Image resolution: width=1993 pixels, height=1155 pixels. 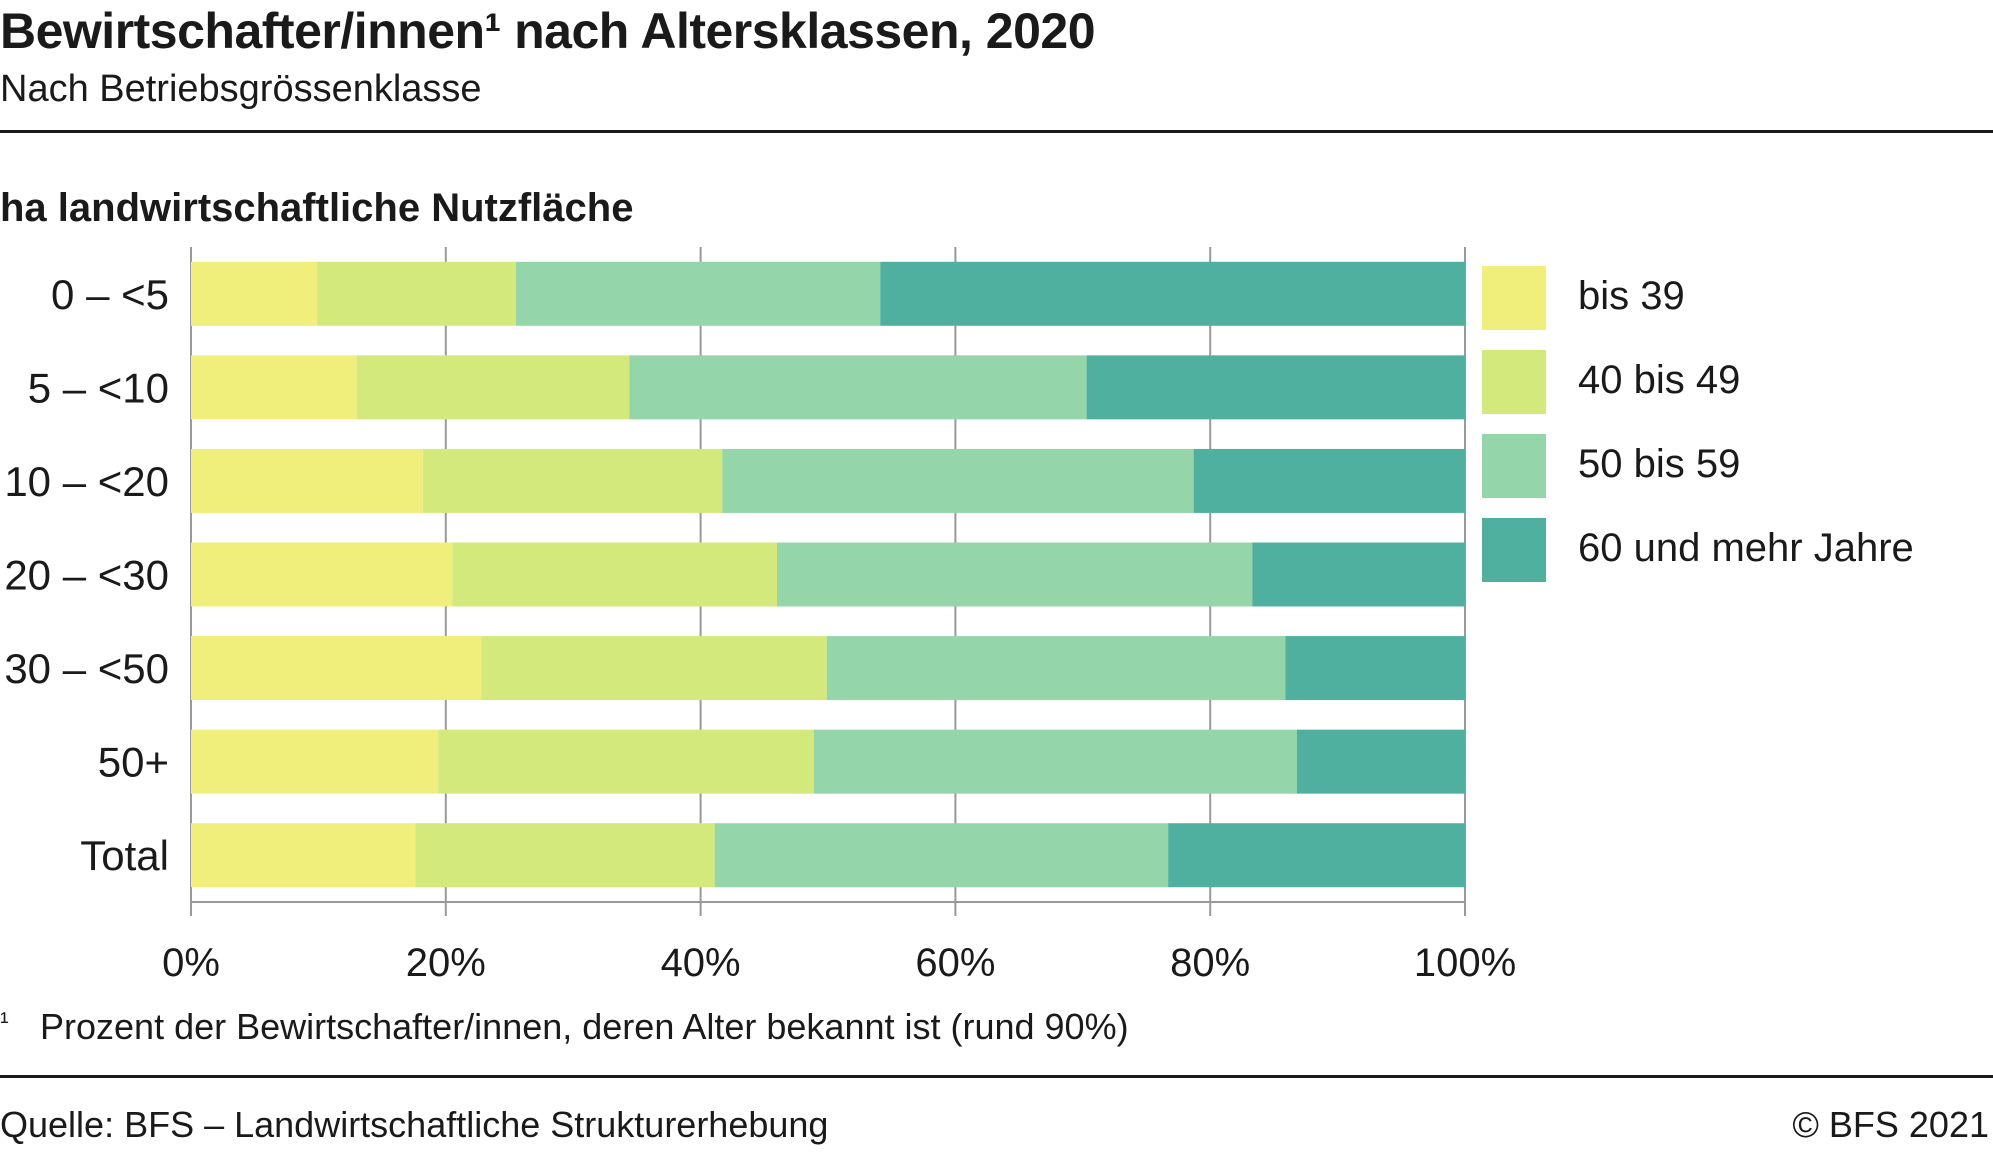 What do you see at coordinates (241, 89) in the screenshot?
I see `chart-subtitle: Nach Betriebsgrössenklasse` at bounding box center [241, 89].